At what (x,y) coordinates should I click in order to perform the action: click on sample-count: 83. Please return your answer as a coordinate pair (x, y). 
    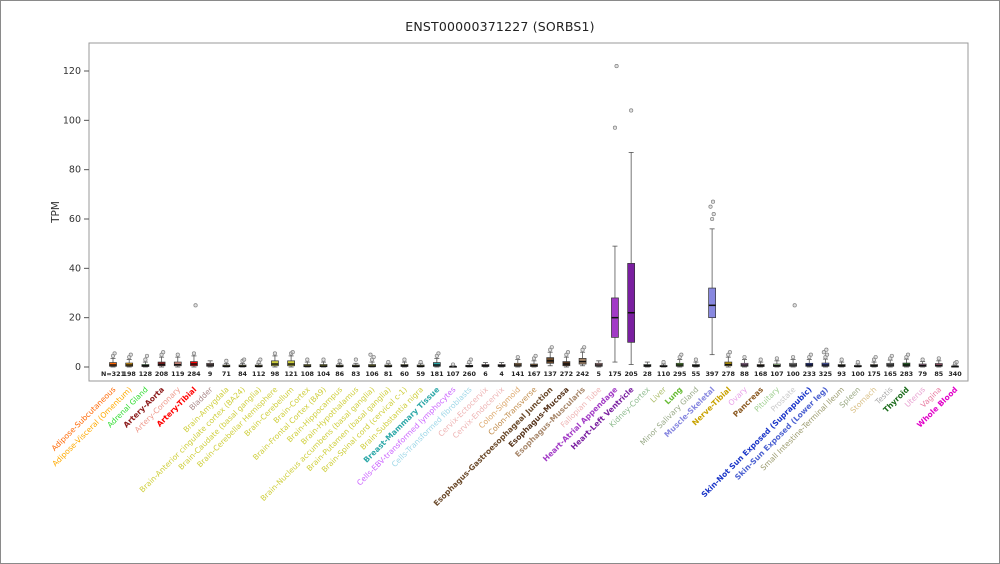
    Looking at the image, I should click on (355, 374).